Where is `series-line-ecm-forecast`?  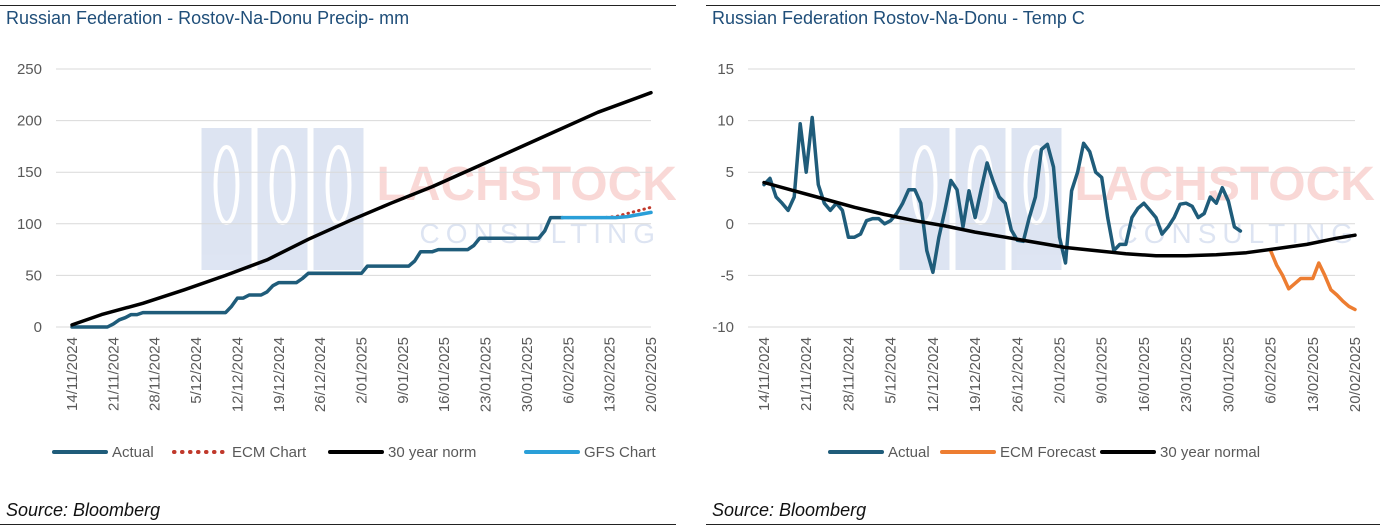 series-line-ecm-forecast is located at coordinates (1312, 280).